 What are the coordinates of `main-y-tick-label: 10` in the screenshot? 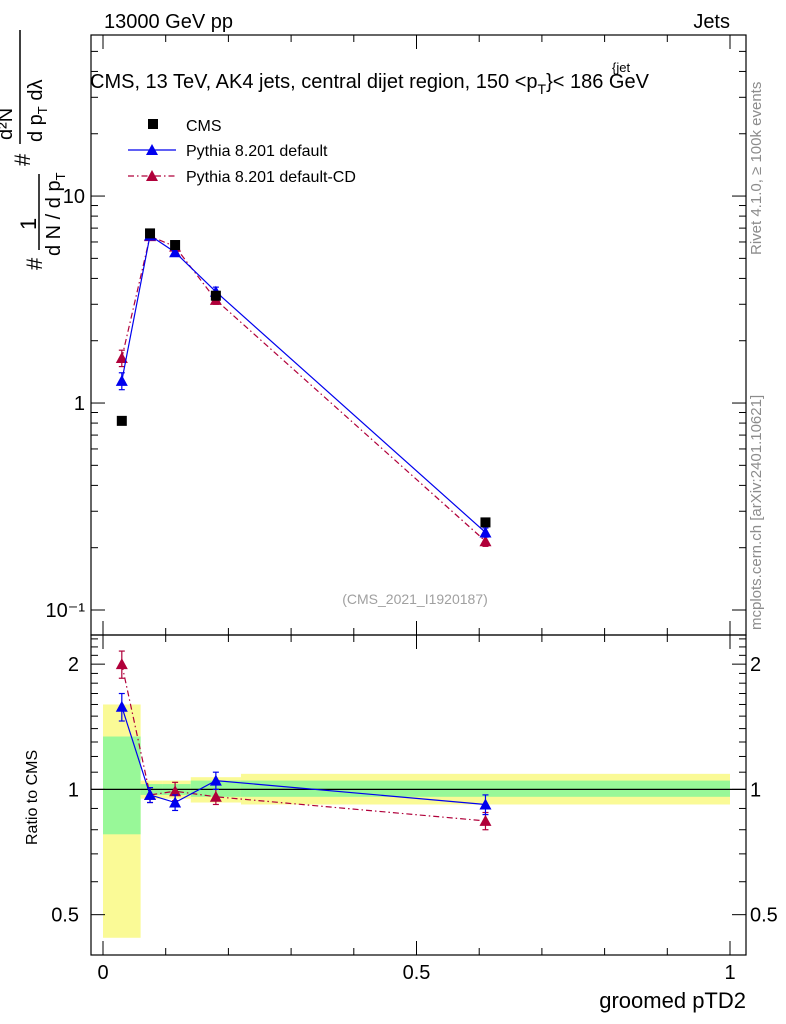 It's located at (74, 197).